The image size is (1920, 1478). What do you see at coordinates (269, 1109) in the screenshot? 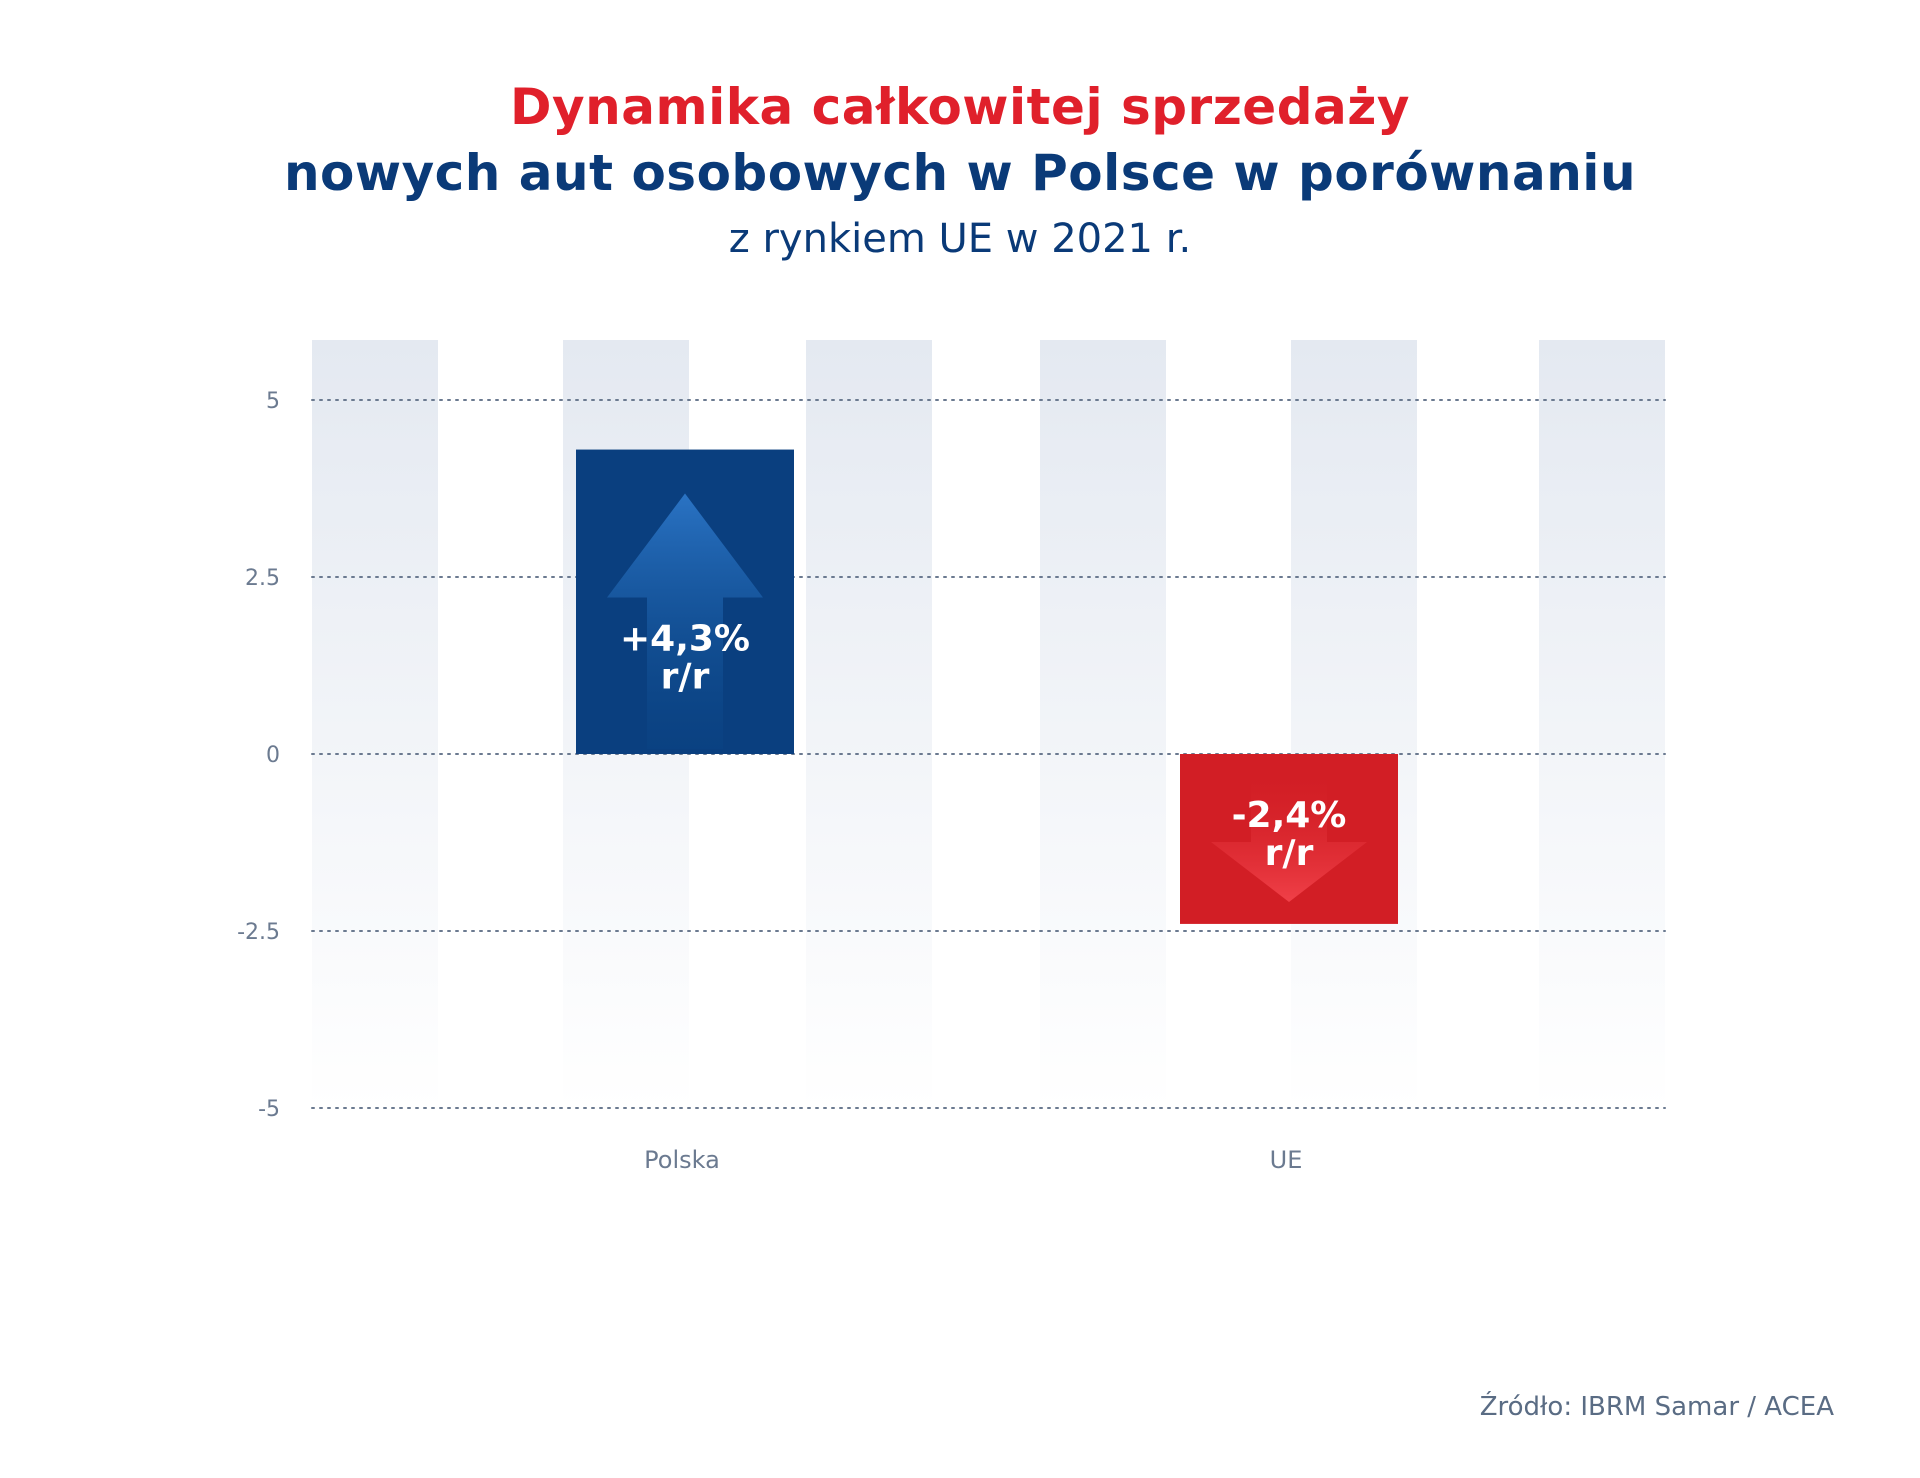
I see `y-tick-label: -5` at bounding box center [269, 1109].